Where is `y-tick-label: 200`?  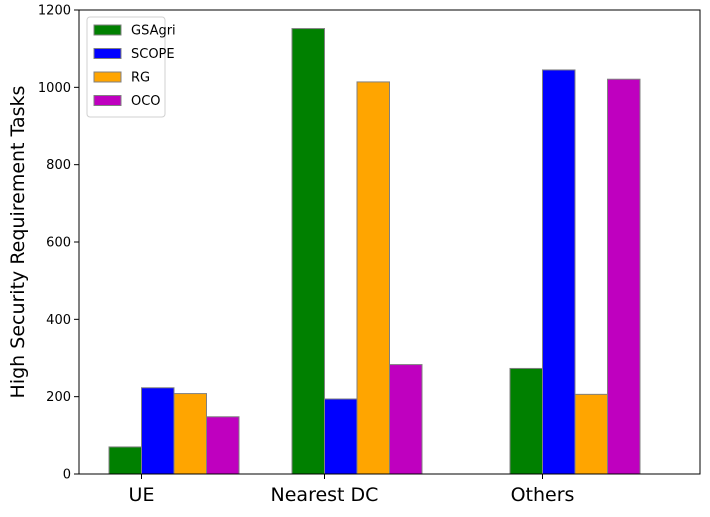
y-tick-label: 200 is located at coordinates (58, 397).